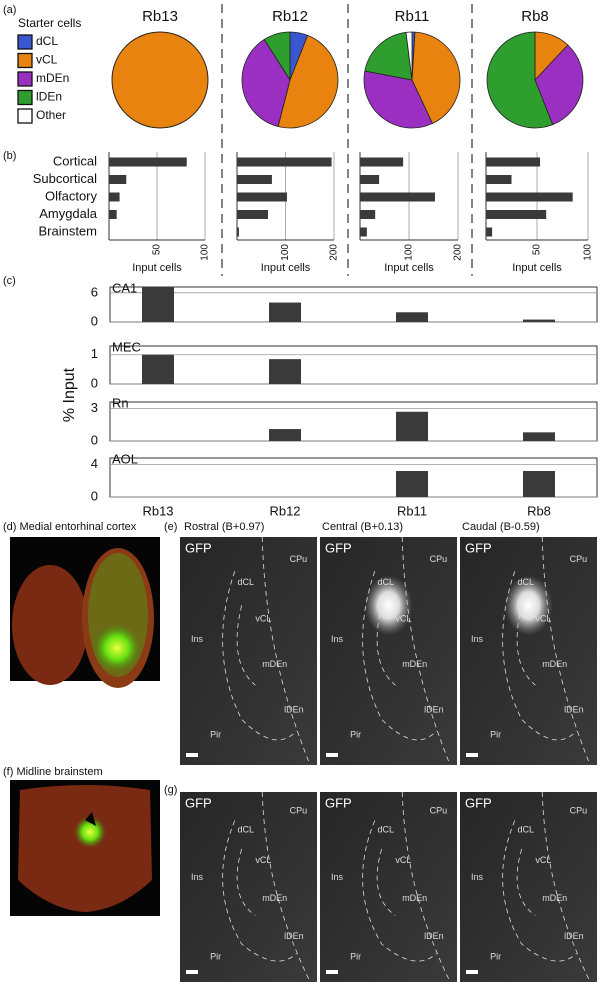  What do you see at coordinates (49, 97) in the screenshot?
I see `legend-label: lDEn` at bounding box center [49, 97].